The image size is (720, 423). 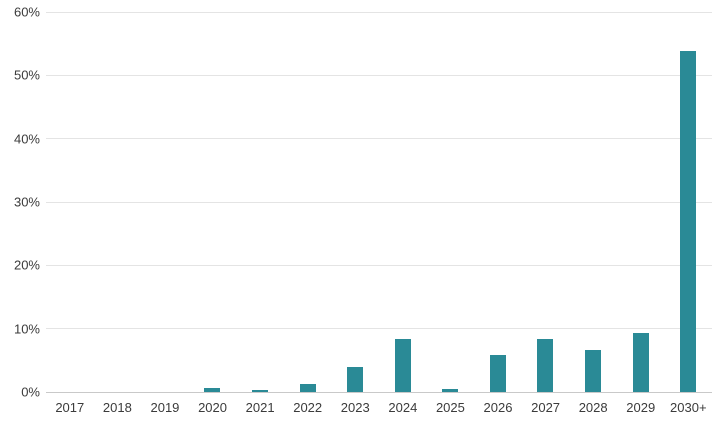 I want to click on bar-slot-2018, so click(x=118, y=202).